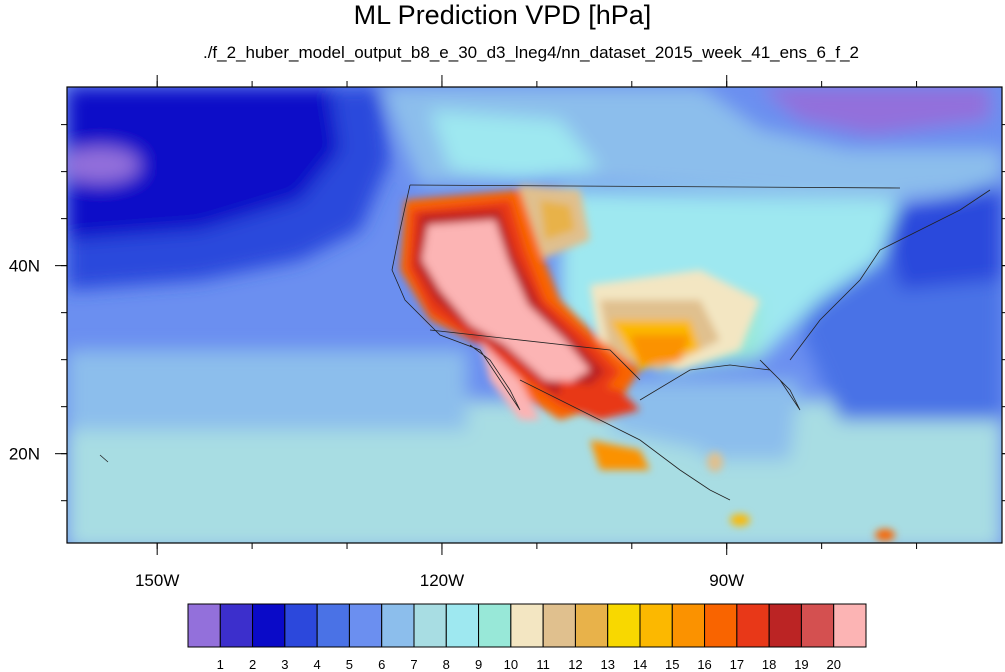 The image size is (1005, 672). I want to click on x-tick-label: 120W, so click(442, 580).